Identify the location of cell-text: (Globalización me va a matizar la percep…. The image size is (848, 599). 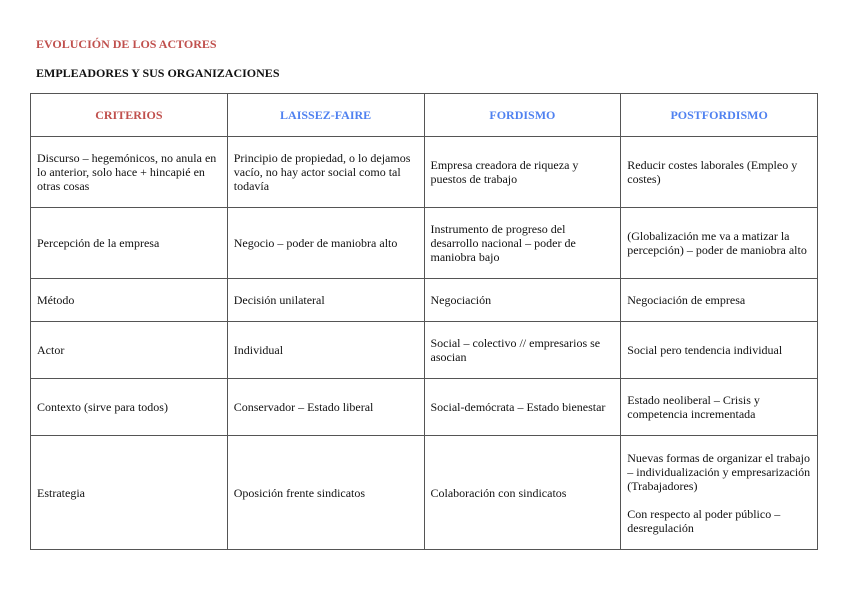
(717, 243).